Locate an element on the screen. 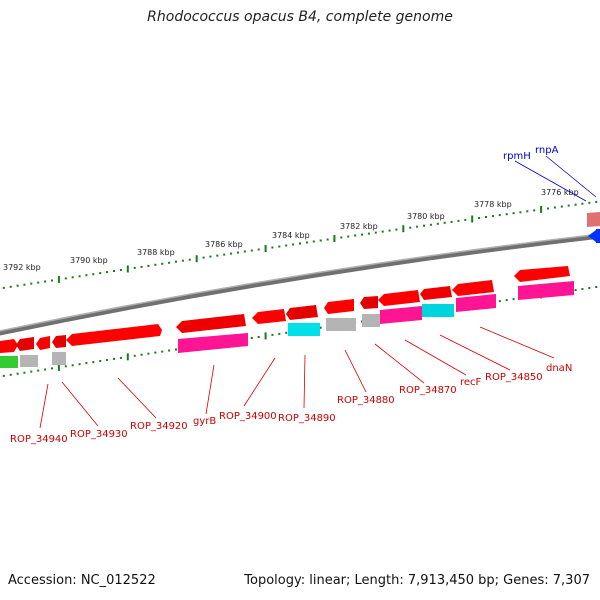  blue-feature-arrow is located at coordinates (592, 236).